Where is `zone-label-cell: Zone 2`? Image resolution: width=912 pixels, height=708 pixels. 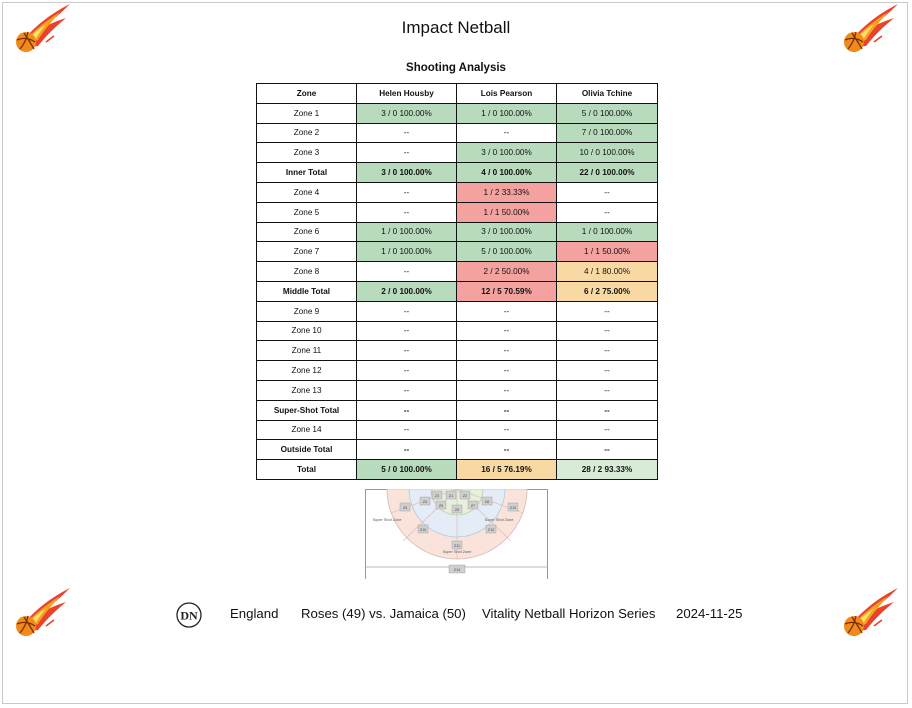
zone-label-cell: Zone 2 is located at coordinates (306, 133).